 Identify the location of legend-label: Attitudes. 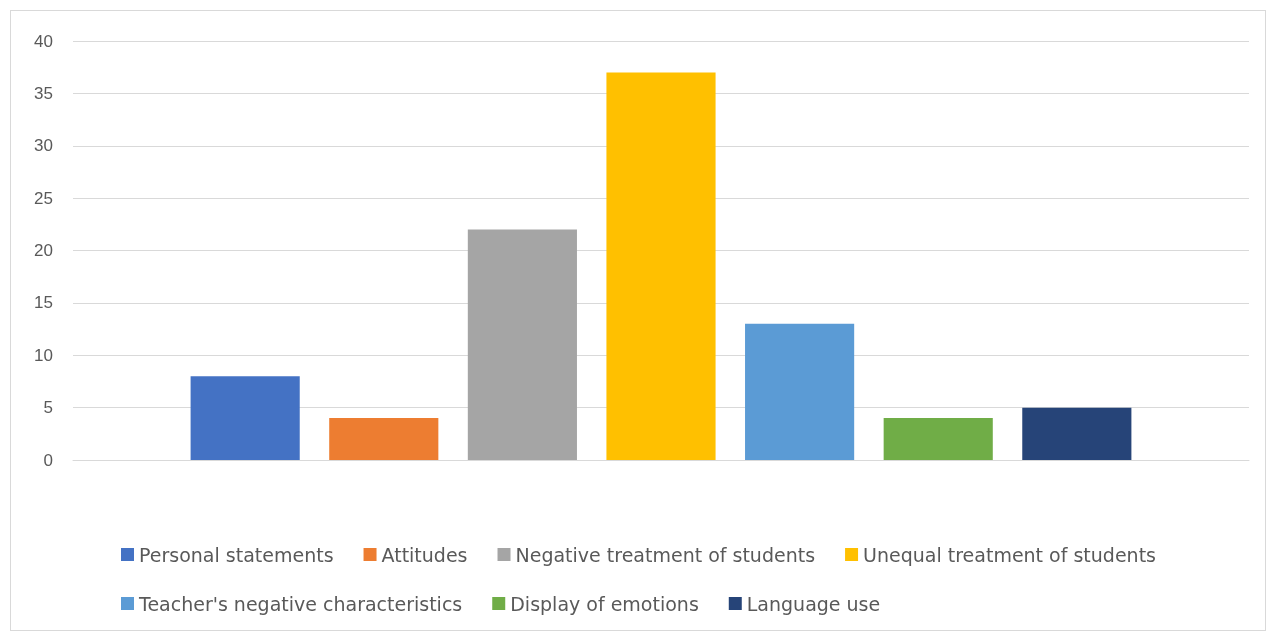
(424, 554).